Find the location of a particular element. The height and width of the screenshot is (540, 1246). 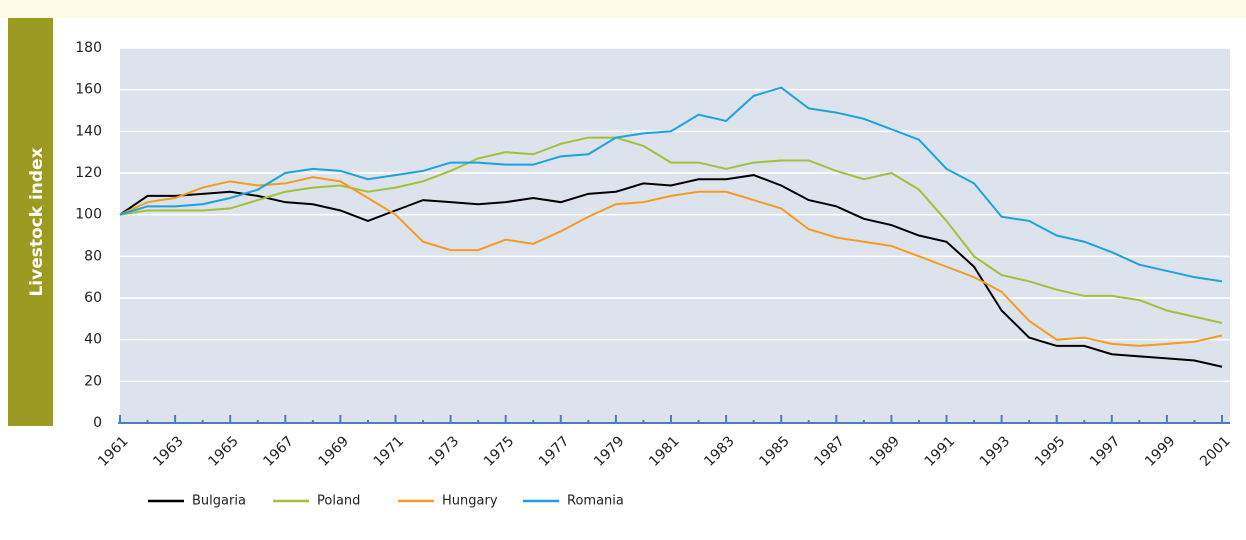

y-tick-label: 20 is located at coordinates (93, 381).